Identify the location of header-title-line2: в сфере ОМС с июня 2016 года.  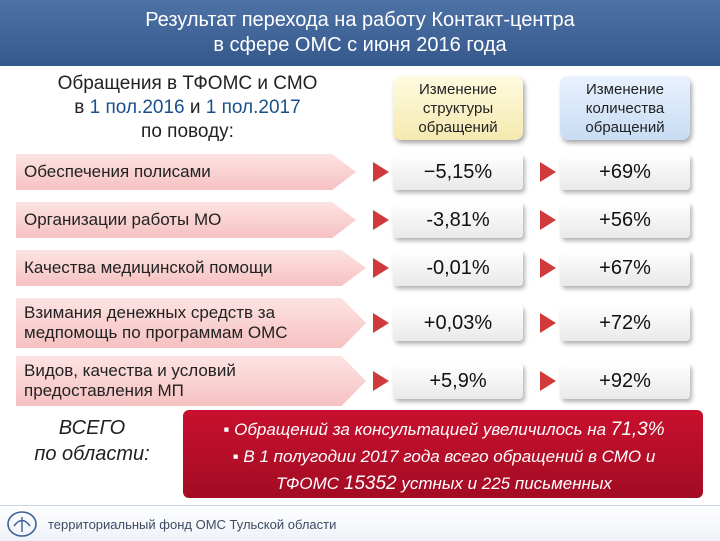
(360, 45).